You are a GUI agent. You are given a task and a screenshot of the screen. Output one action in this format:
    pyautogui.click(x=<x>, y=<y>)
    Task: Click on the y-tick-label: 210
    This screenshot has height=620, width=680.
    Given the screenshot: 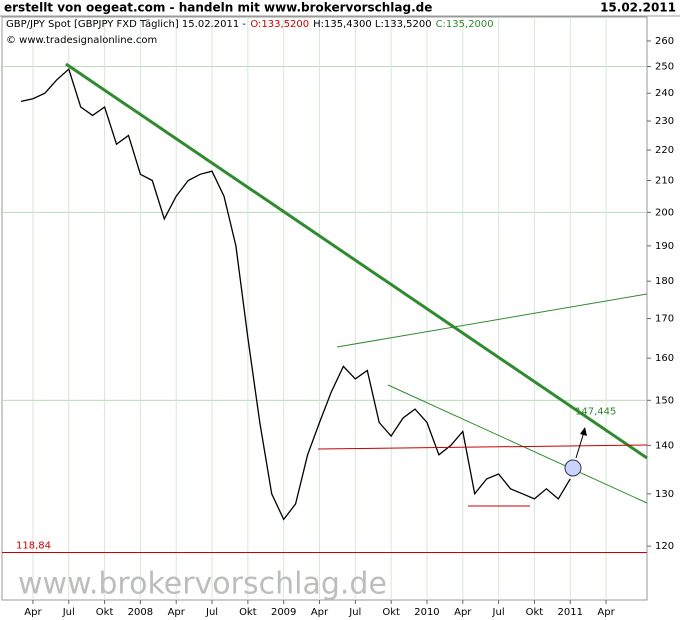 What is the action you would take?
    pyautogui.click(x=664, y=180)
    